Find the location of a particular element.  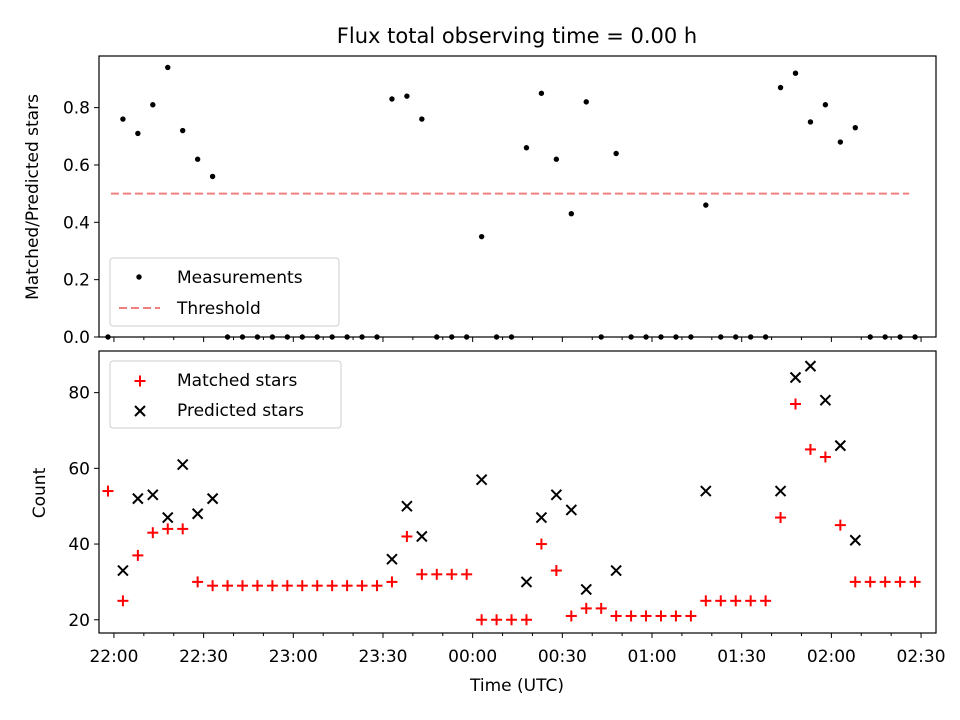

chart-title: Flux total observing time = 0.00 h is located at coordinates (517, 36).